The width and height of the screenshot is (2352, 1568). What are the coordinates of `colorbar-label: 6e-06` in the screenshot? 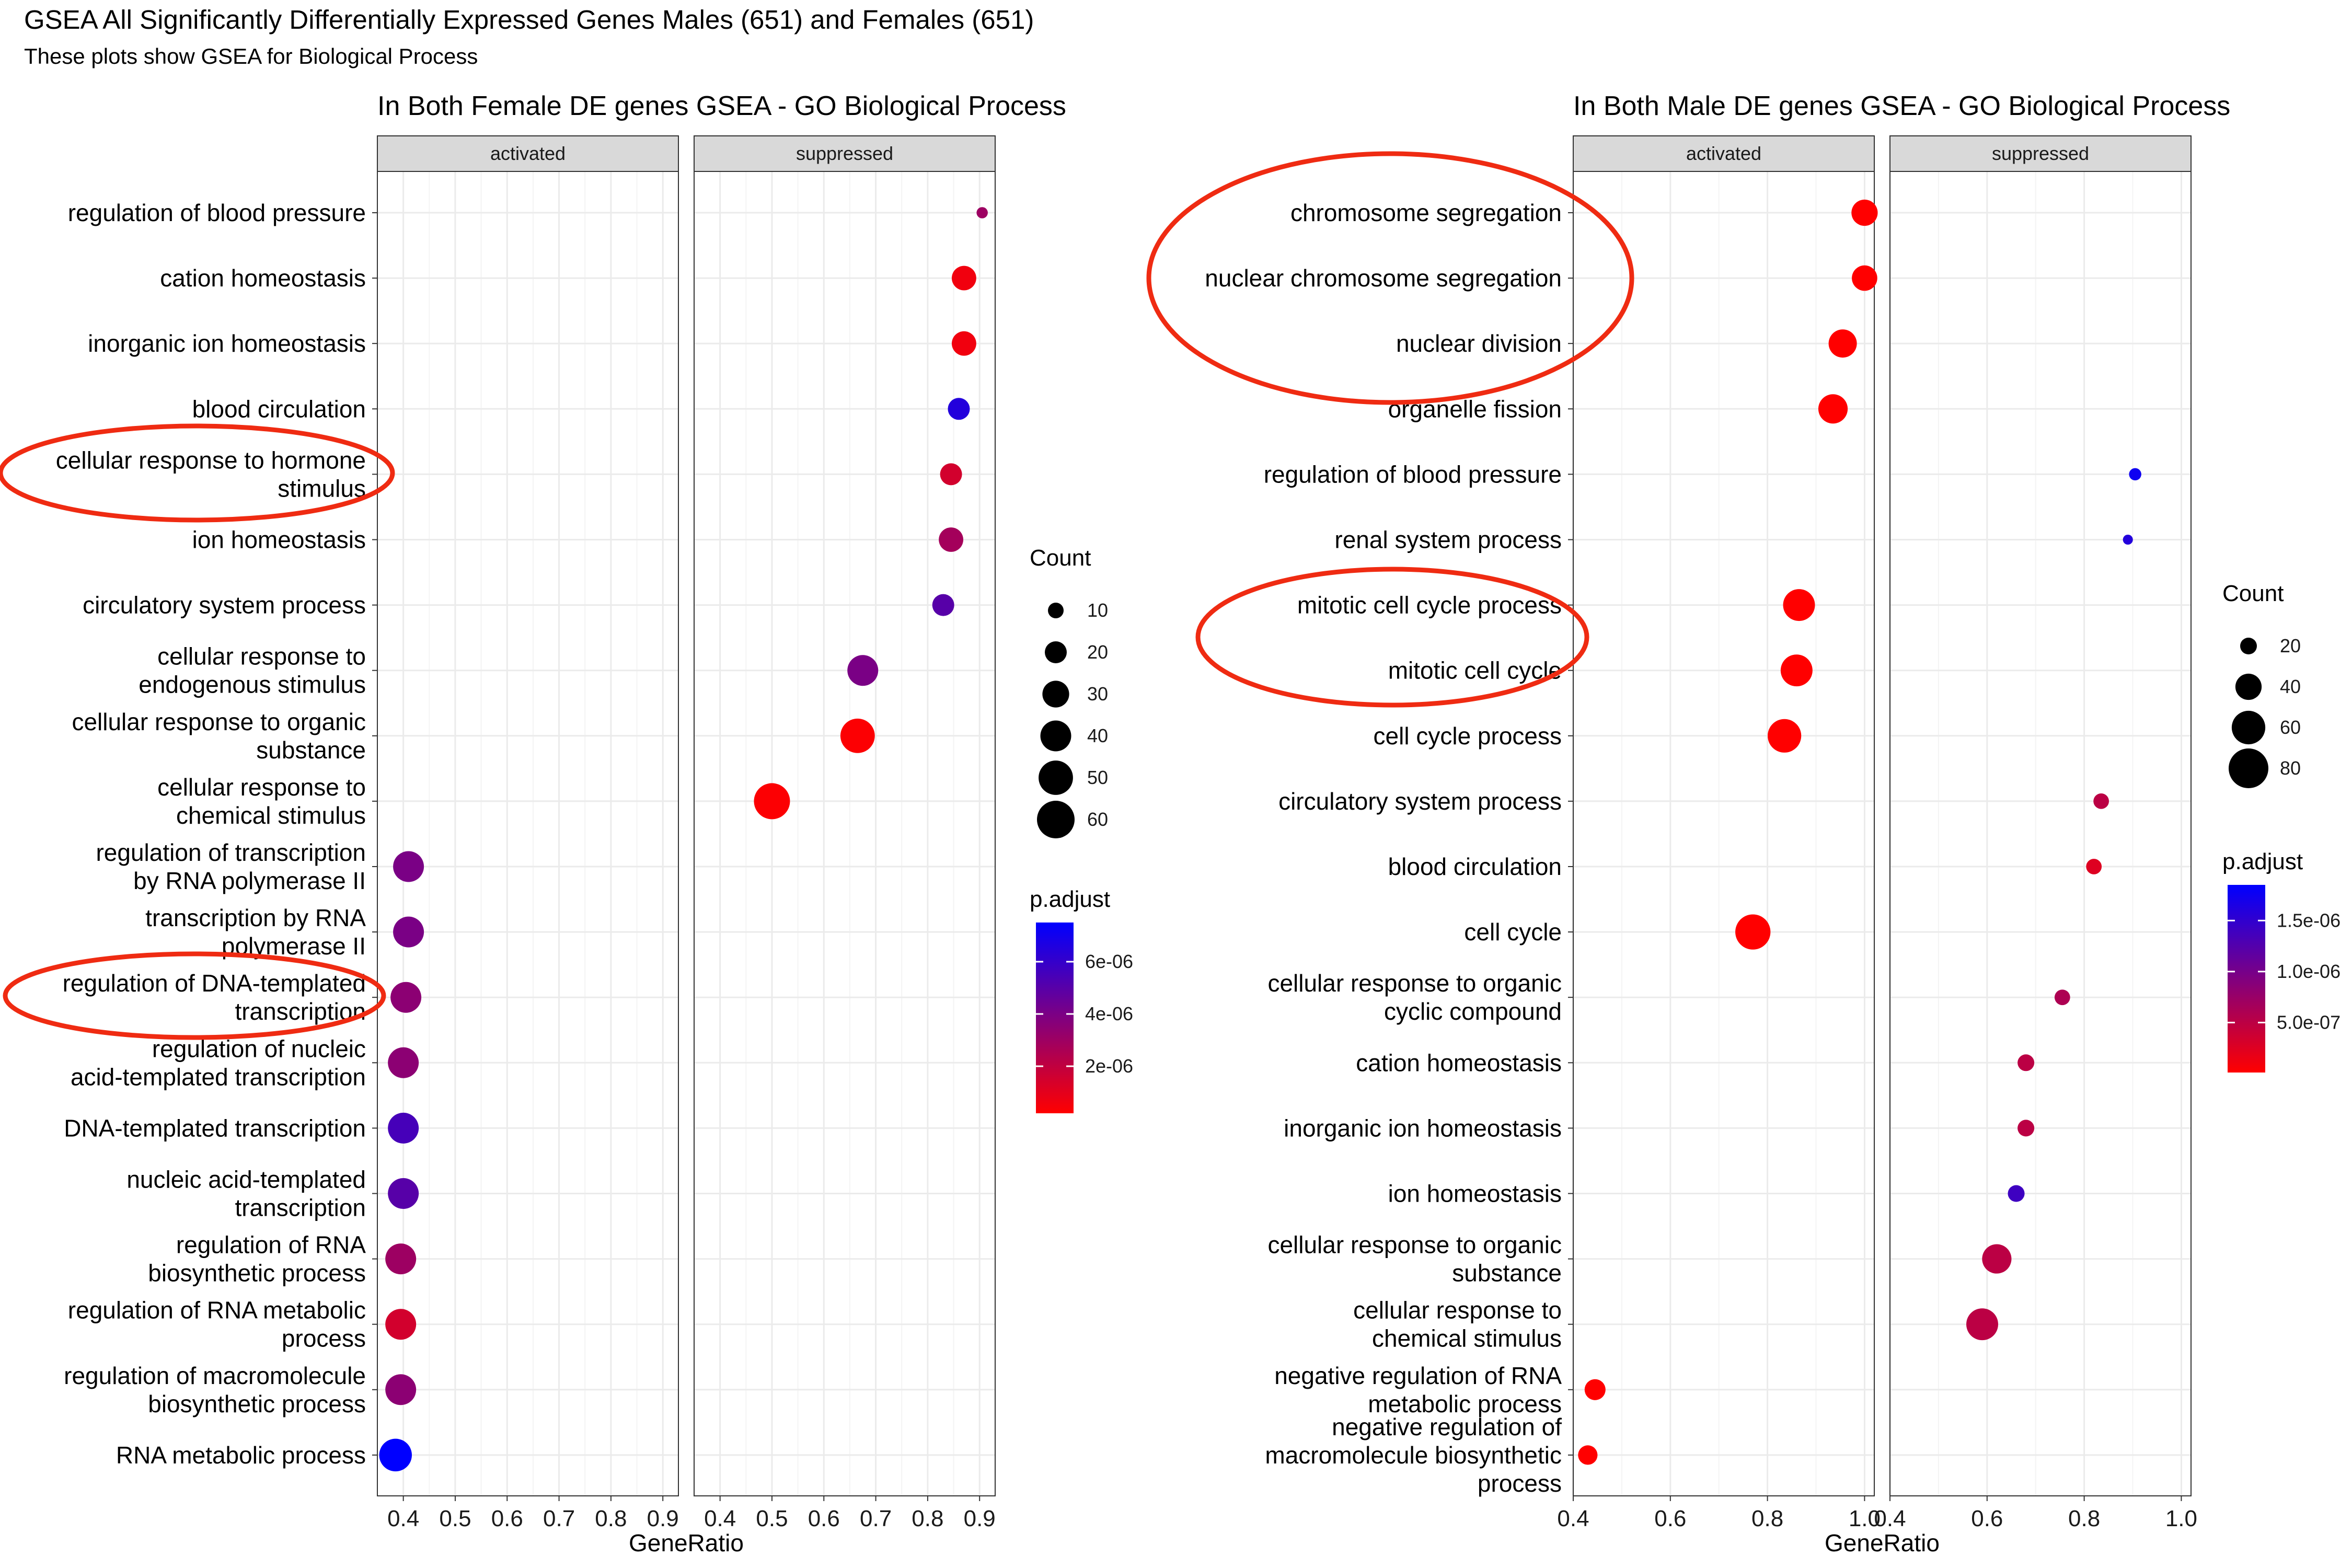 It's located at (1109, 961).